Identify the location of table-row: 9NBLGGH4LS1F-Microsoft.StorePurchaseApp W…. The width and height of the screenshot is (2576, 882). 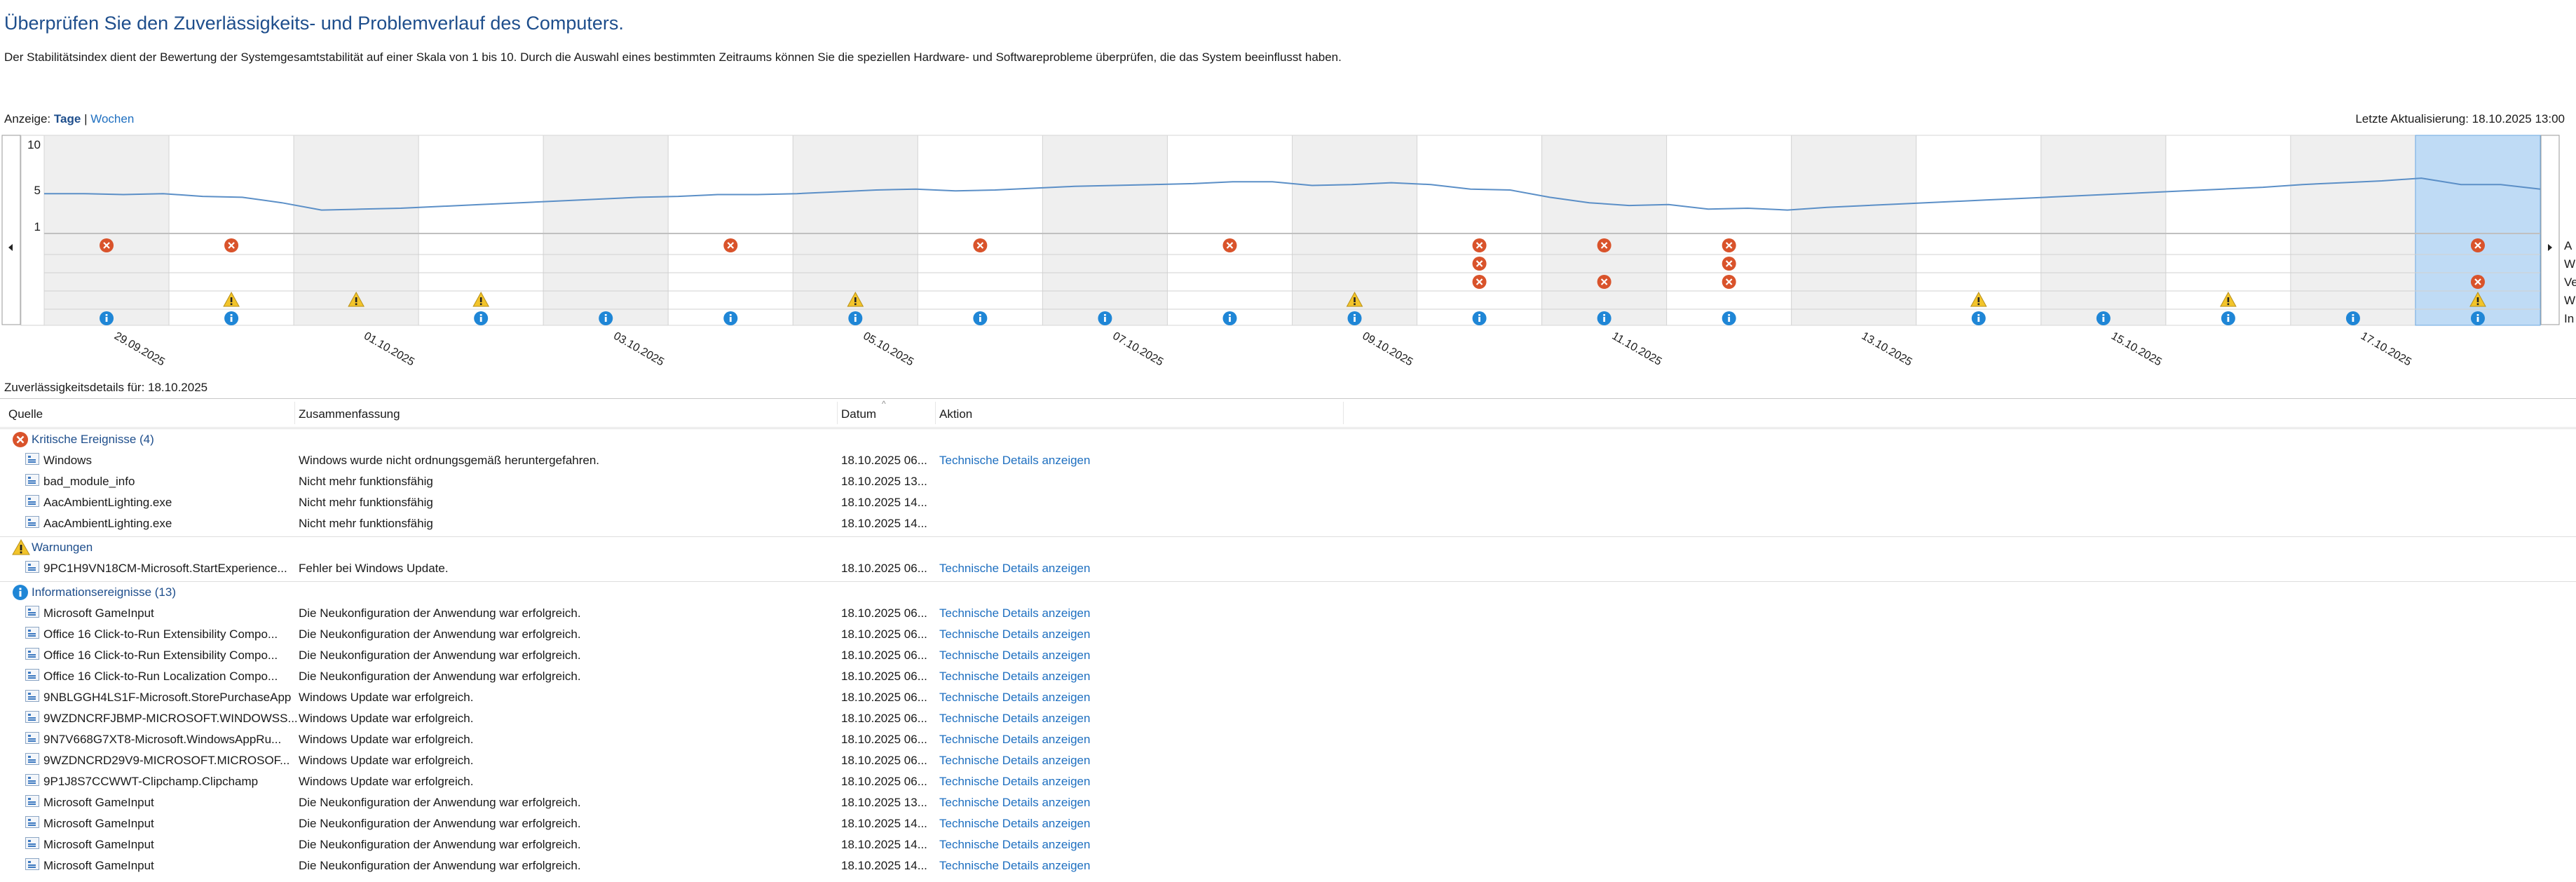
(1288, 696).